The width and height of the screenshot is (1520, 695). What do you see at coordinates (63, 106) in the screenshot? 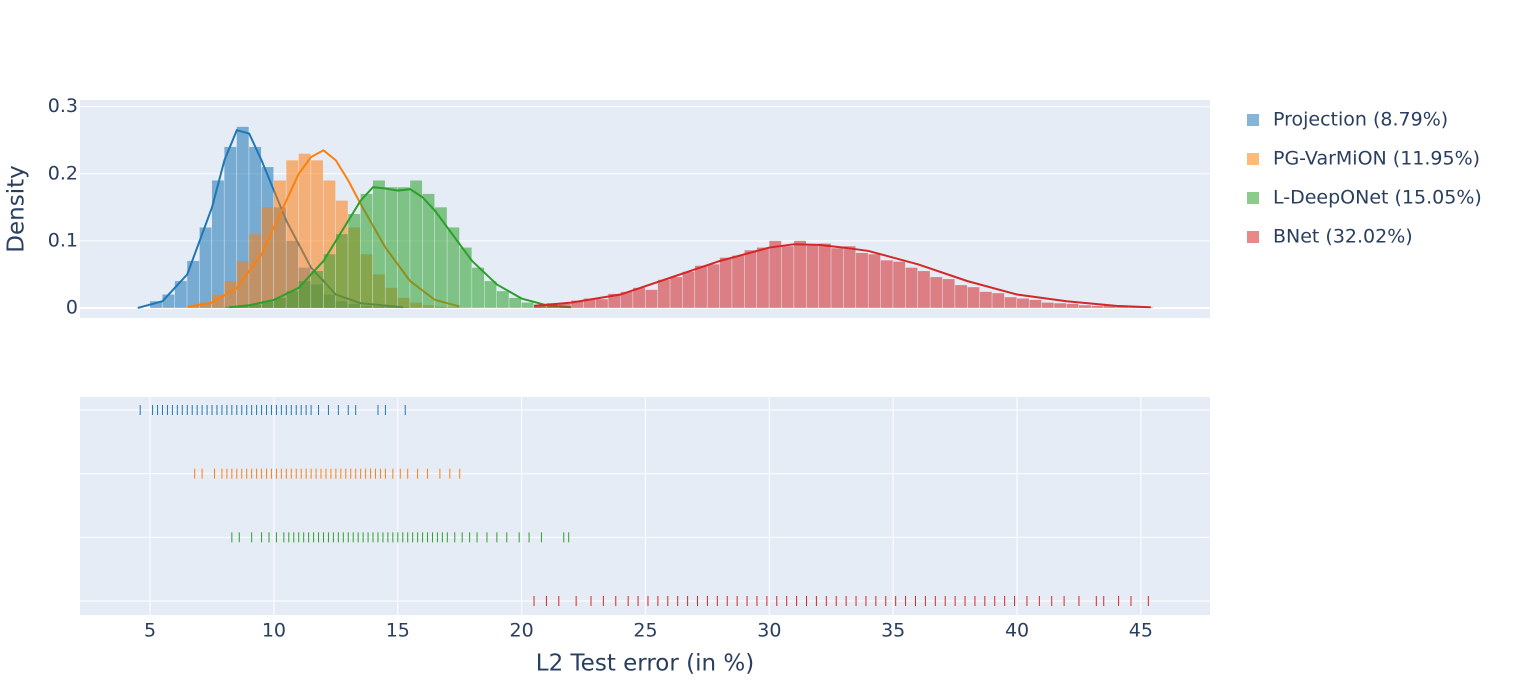
I see `y-tick-label: 0.3` at bounding box center [63, 106].